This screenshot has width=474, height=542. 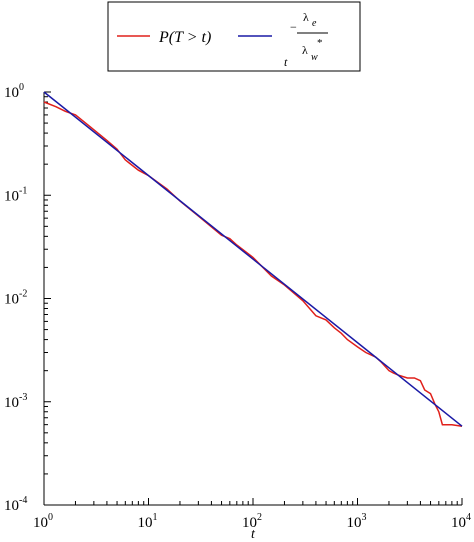 I want to click on legend-num-sub: e, so click(x=314, y=23).